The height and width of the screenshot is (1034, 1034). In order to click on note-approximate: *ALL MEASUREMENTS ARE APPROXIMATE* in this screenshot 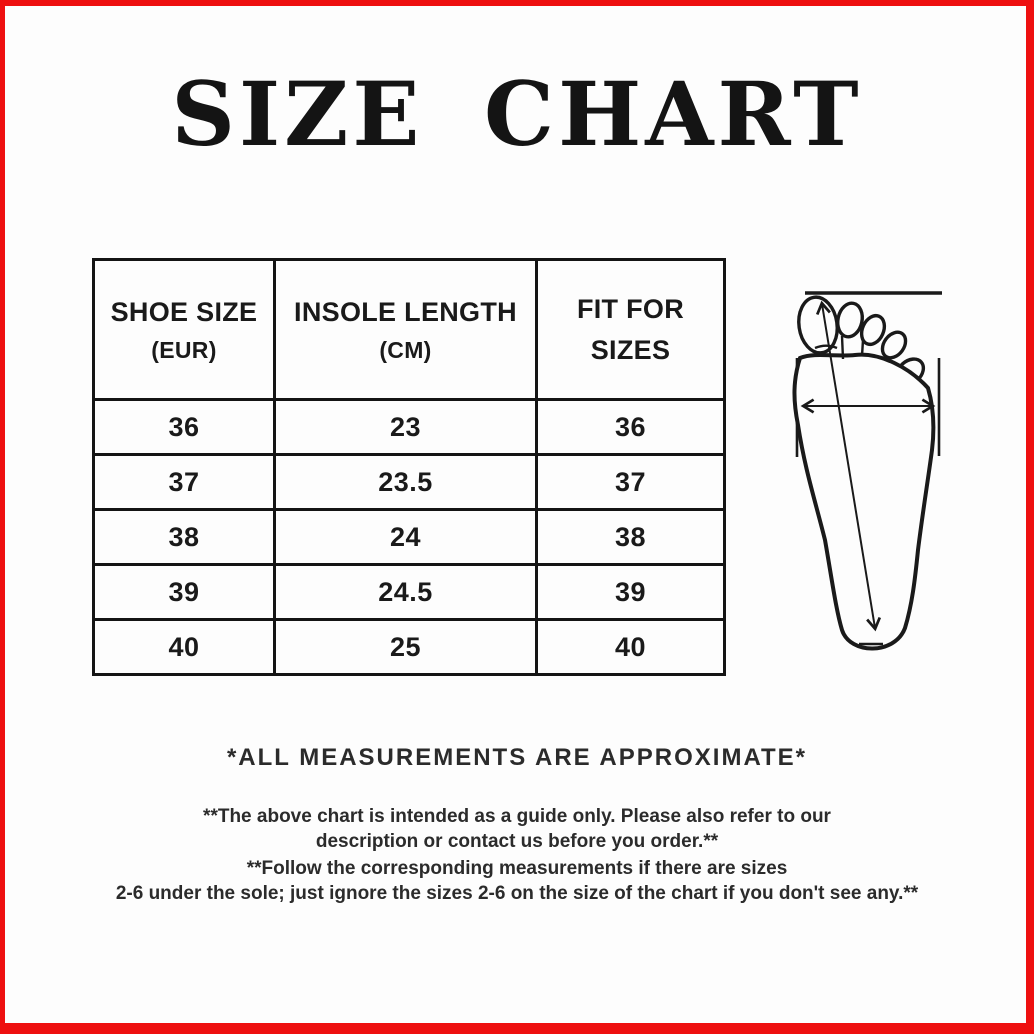, I will do `click(517, 757)`.